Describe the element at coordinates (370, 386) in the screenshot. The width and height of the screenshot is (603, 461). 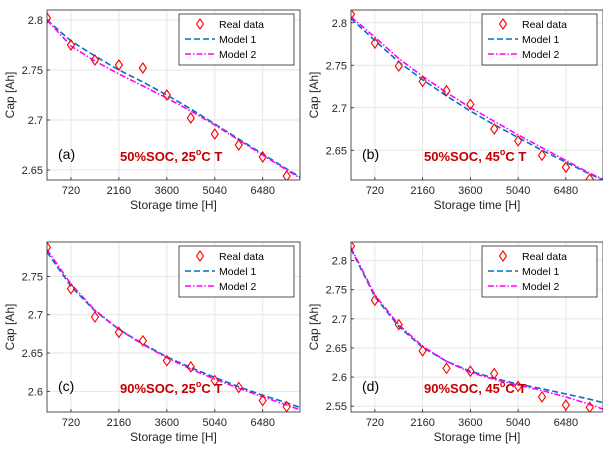
I see `panel-label: (d)` at that location.